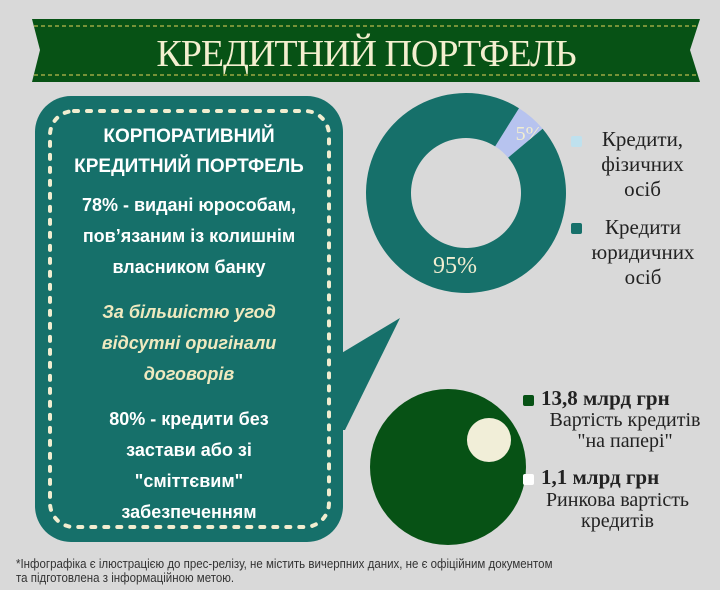 The image size is (720, 603). Describe the element at coordinates (189, 166) in the screenshot. I see `heading-line: КРЕДИТНИЙ ПОРТФЕЛЬ` at that location.